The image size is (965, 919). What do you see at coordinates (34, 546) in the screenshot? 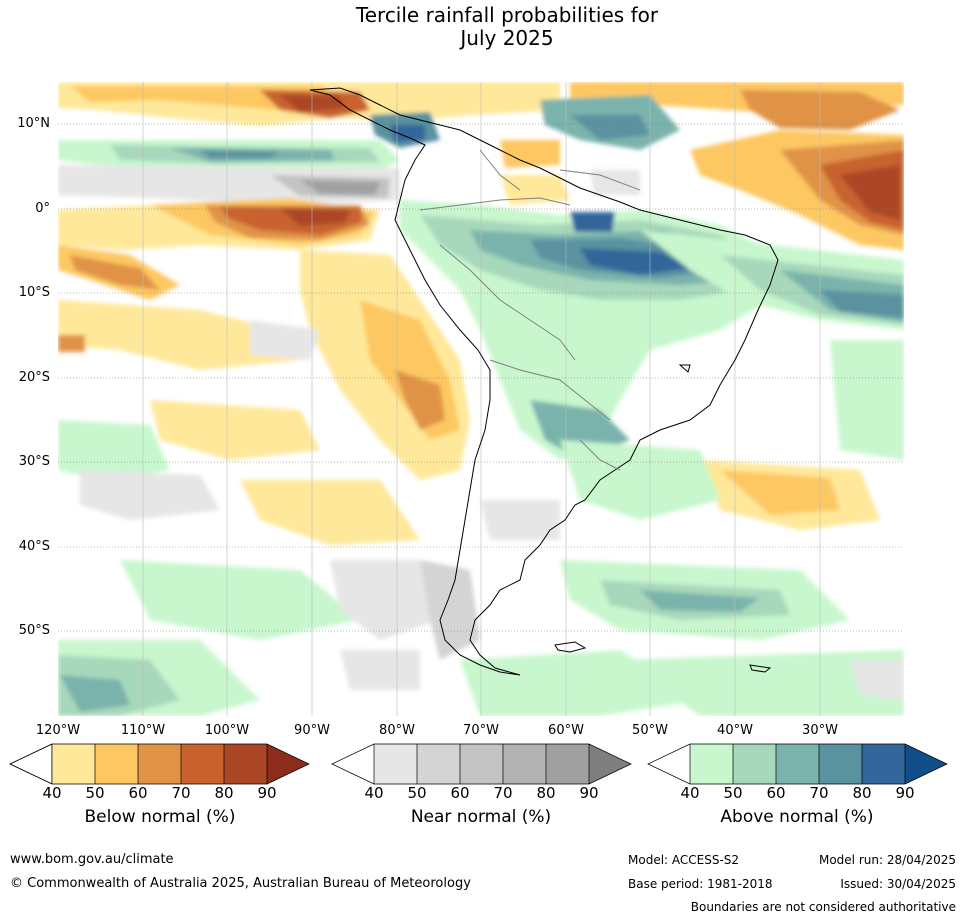
I see `lat-label: 40°S` at bounding box center [34, 546].